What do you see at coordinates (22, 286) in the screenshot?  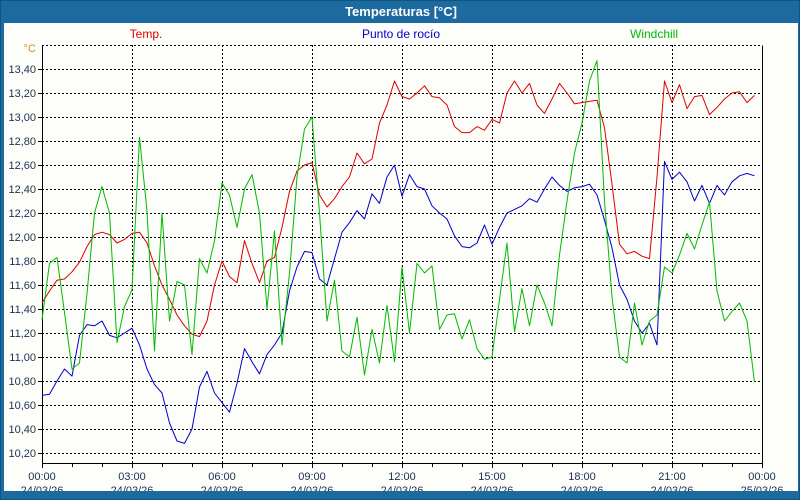 I see `svg-text: 11,60` at bounding box center [22, 286].